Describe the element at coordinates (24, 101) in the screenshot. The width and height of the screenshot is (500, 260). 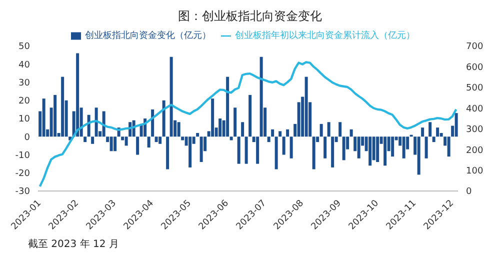
I see `y-tick-label: 20` at that location.